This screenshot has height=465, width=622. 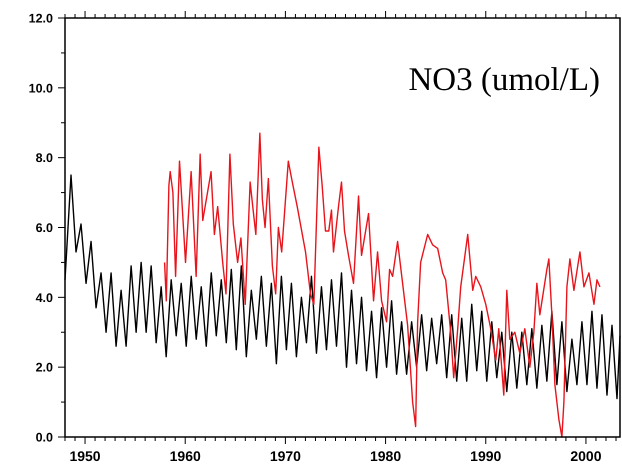 I want to click on y-tick-label: 6.0, so click(x=45, y=228).